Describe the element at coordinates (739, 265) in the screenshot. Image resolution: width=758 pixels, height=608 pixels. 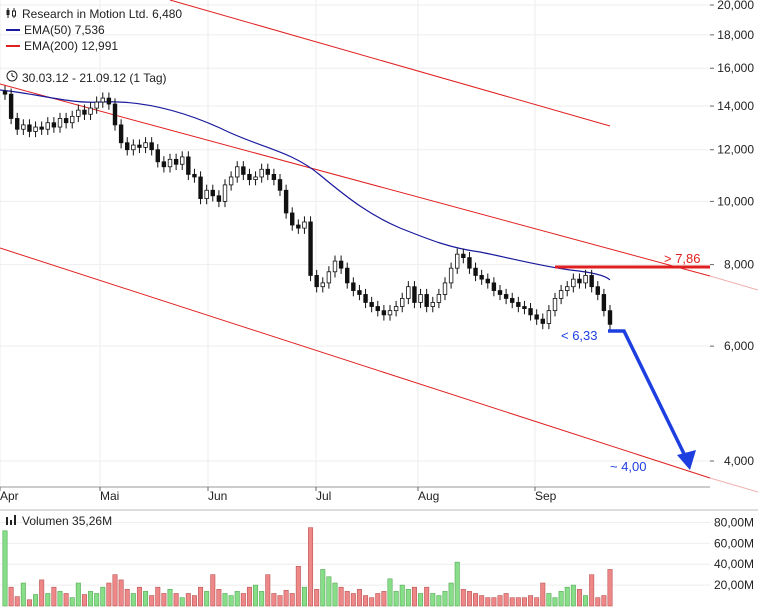
I see `y-tick-label: 8,000` at that location.